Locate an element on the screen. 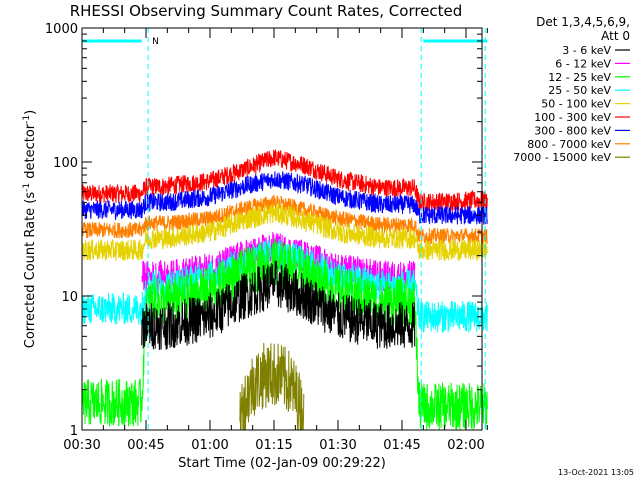 This screenshot has width=640, height=480. y-tick-label: 1 is located at coordinates (74, 431).